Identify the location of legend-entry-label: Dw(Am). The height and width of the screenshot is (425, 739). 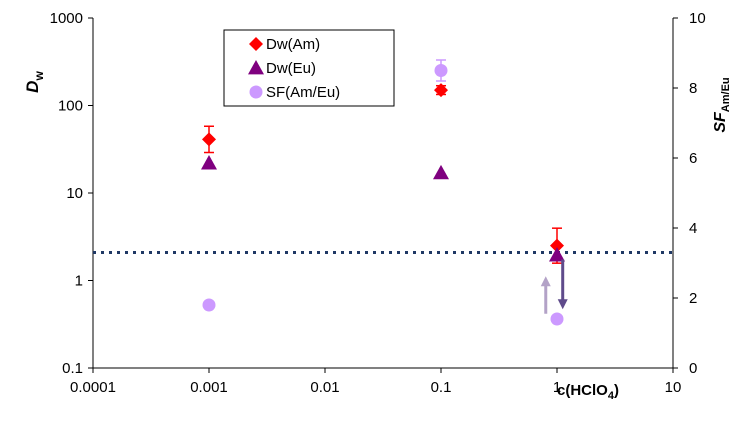
(293, 44).